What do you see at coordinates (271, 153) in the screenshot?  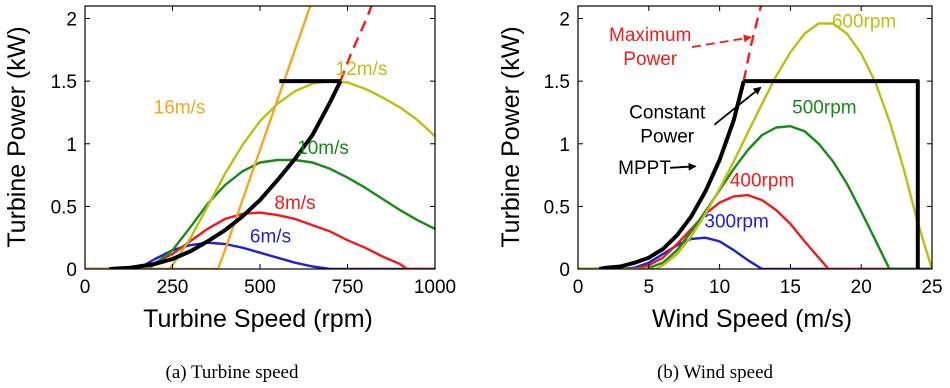 I see `series-labels-a: 6m/s 8m/s 10m/s 12m/s 16m/s` at bounding box center [271, 153].